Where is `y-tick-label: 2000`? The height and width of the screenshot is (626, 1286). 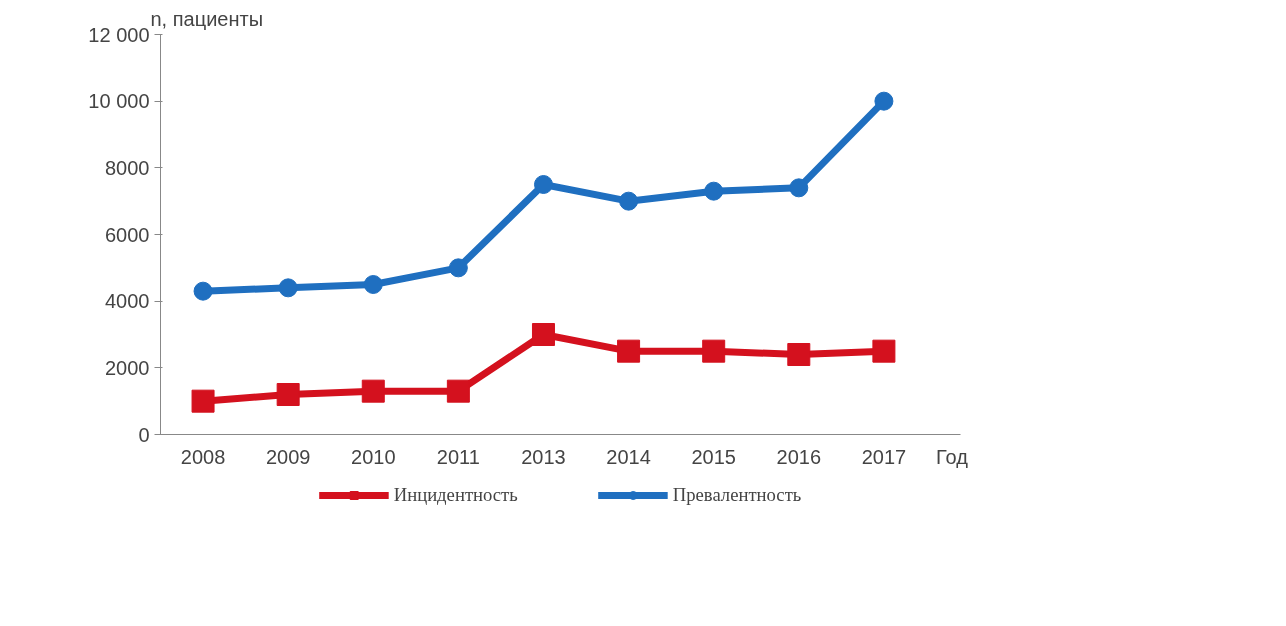
y-tick-label: 2000 is located at coordinates (127, 367).